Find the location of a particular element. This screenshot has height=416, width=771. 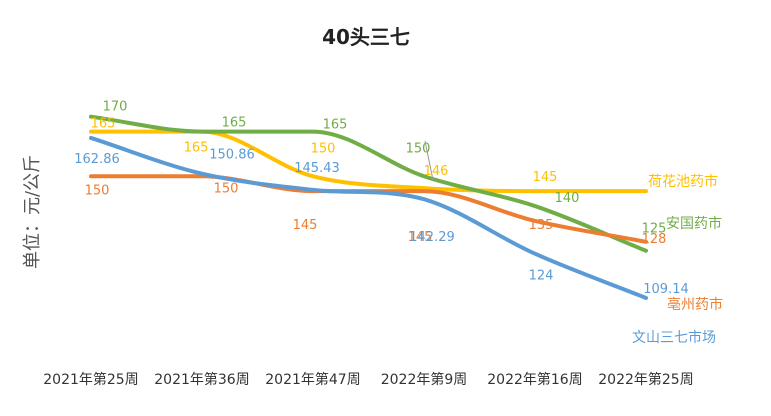

data-label: 170 is located at coordinates (115, 107).